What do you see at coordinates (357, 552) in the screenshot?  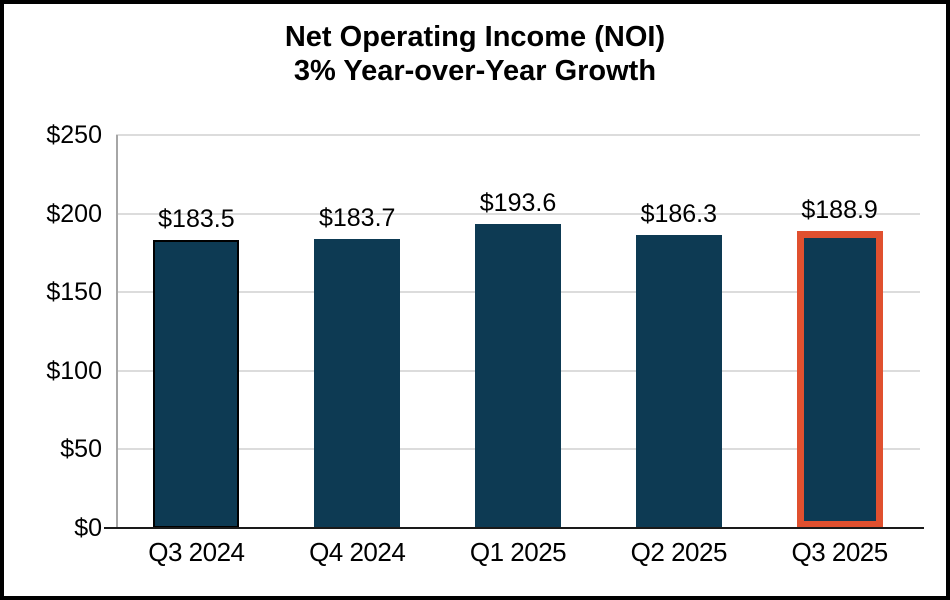 I see `x-tick-label: Q4 2024` at bounding box center [357, 552].